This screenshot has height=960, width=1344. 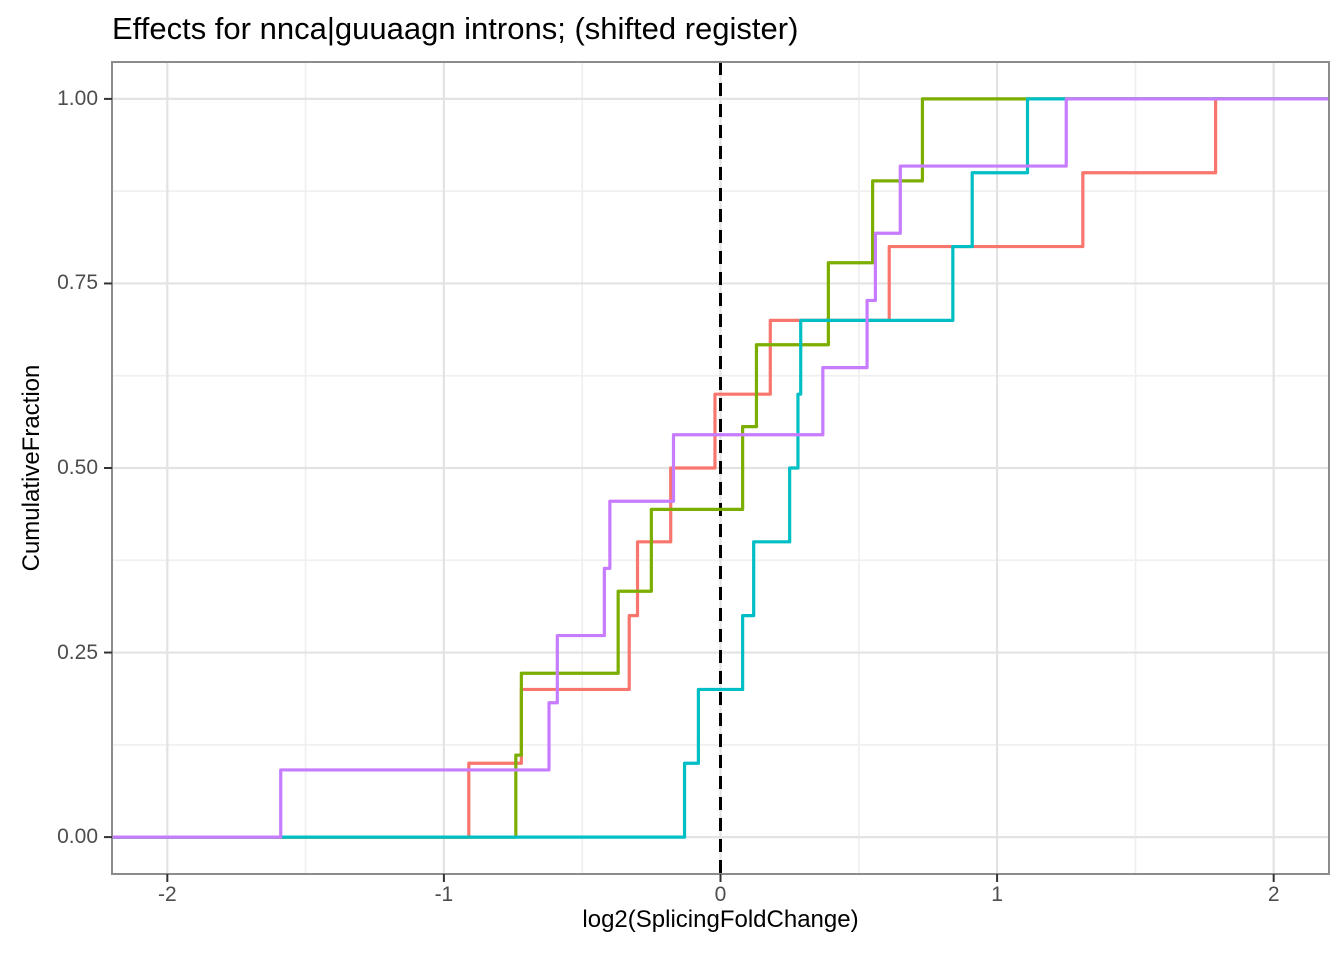 What do you see at coordinates (997, 894) in the screenshot?
I see `x-tick-label: 1` at bounding box center [997, 894].